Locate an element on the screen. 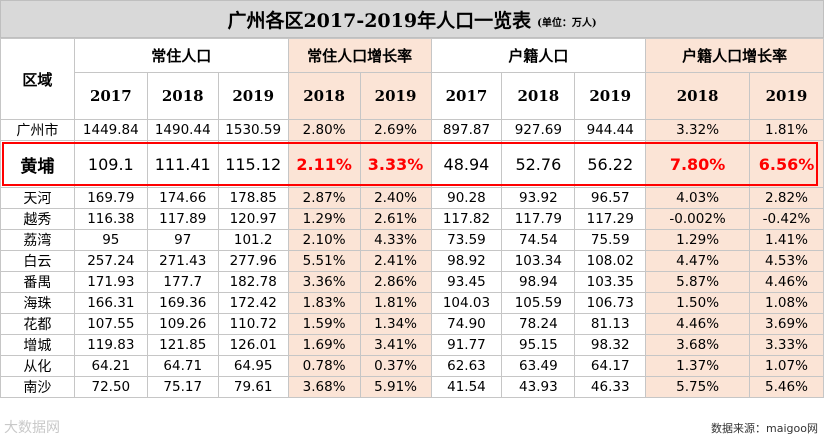 This screenshot has width=824, height=438. population-cell: 64.21 is located at coordinates (110, 366).